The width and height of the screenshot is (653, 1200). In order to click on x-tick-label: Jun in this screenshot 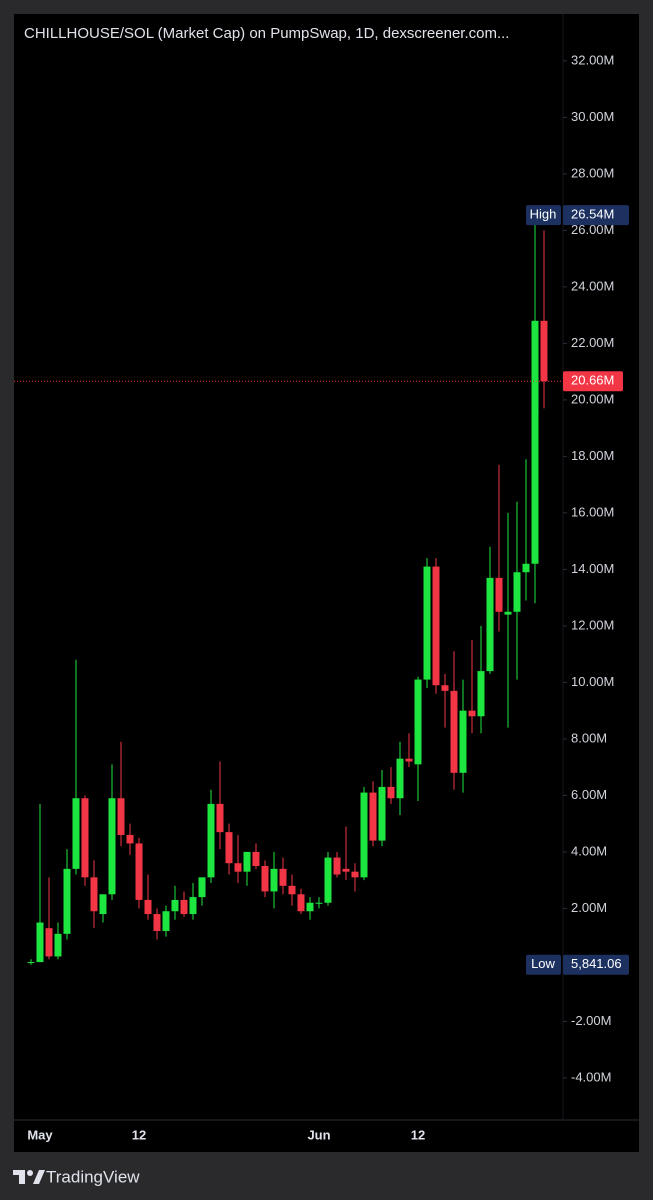, I will do `click(318, 1134)`.